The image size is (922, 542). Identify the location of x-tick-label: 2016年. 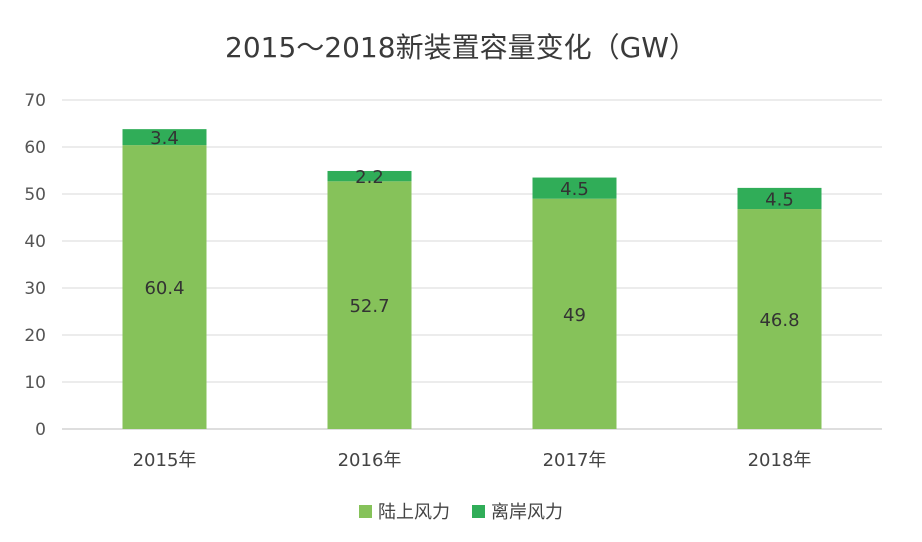
(370, 460).